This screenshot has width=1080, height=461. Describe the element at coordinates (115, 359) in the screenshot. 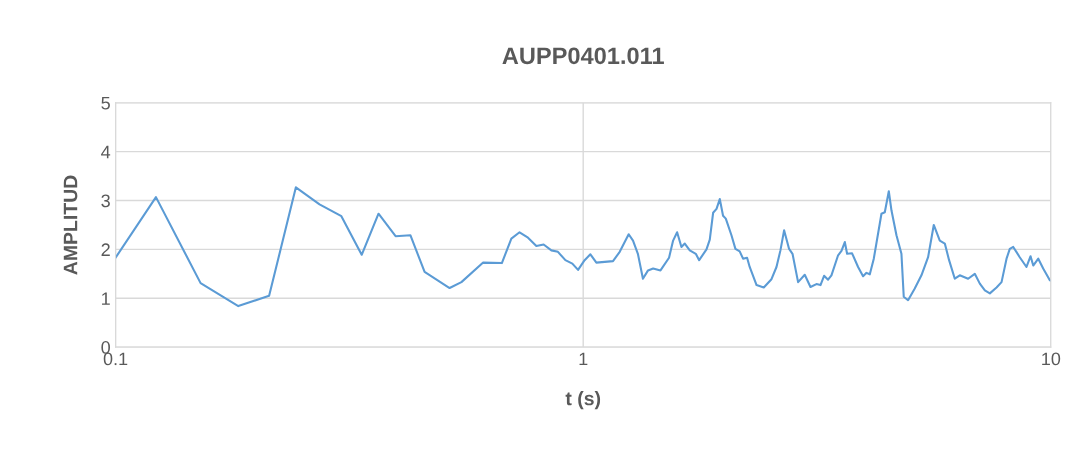

I see `x-tick-label: 0.1` at that location.